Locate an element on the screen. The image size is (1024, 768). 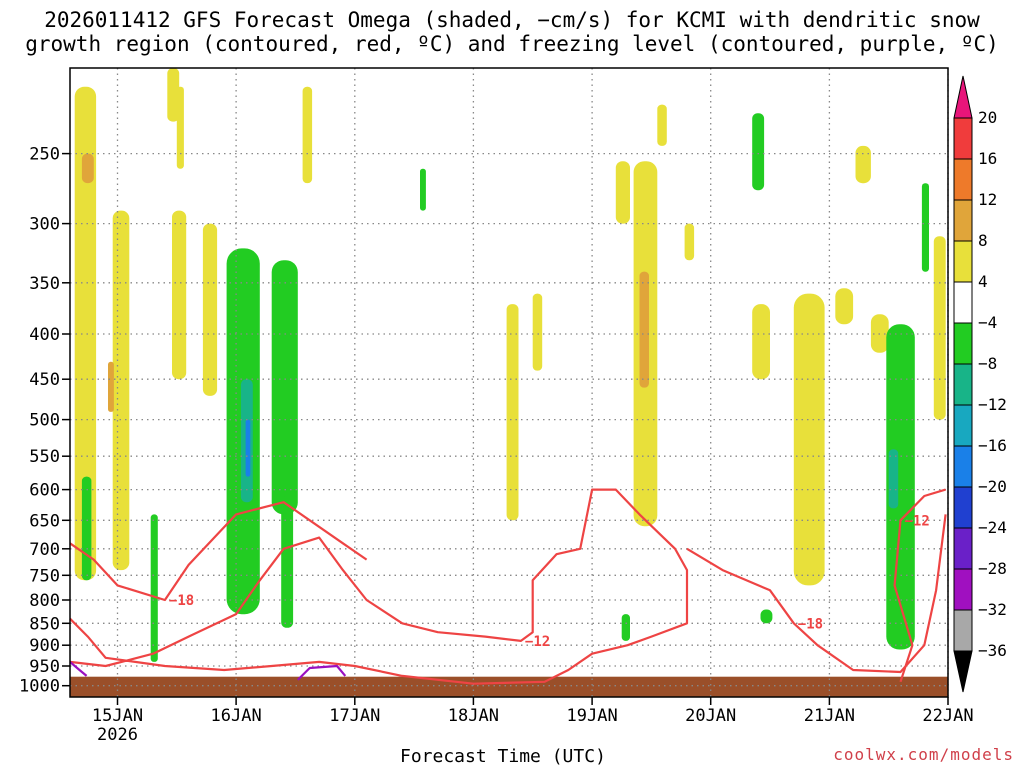
colorbar-label-10: −24 is located at coordinates (992, 527).